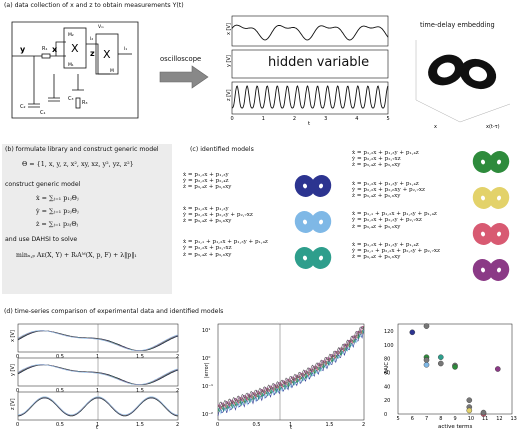 The height and width of the screenshot is (434, 520). I want to click on embedding-attractor, so click(462, 72).